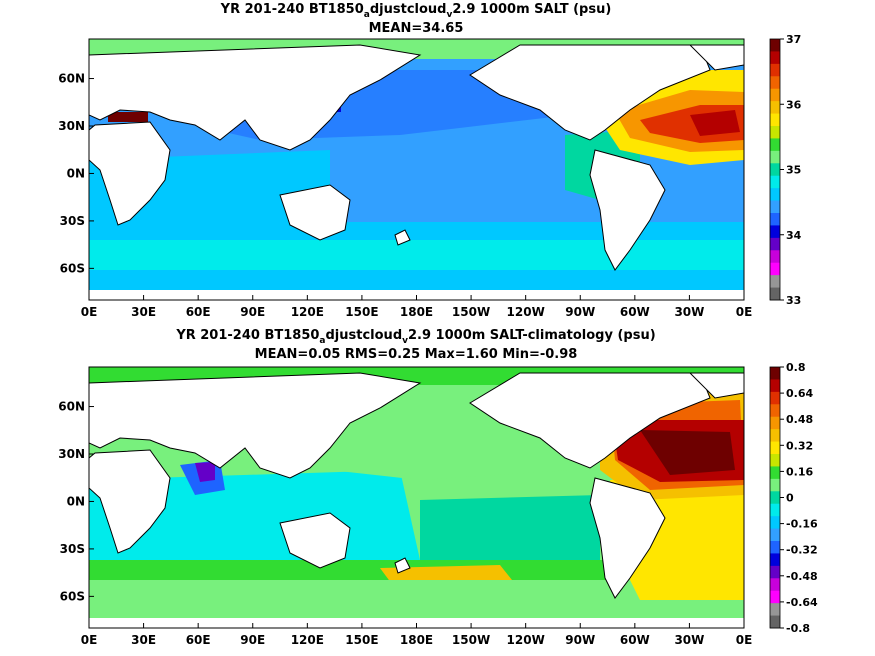  I want to click on colorbar-tick-label: 35, so click(793, 170).